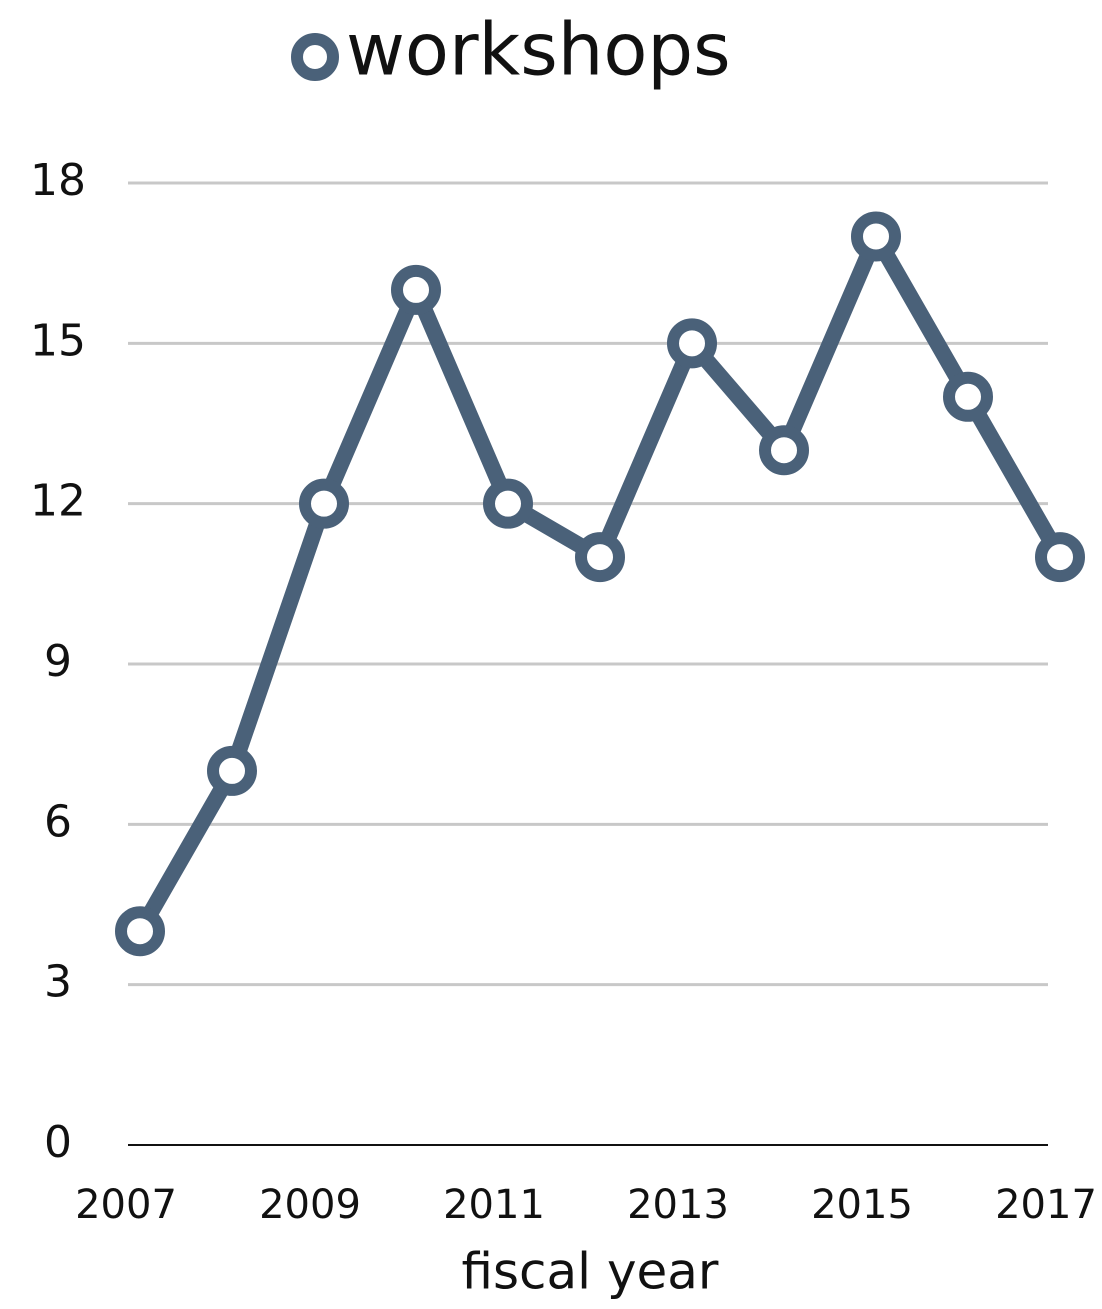  I want to click on x-tick-label: 2013, so click(678, 1205).